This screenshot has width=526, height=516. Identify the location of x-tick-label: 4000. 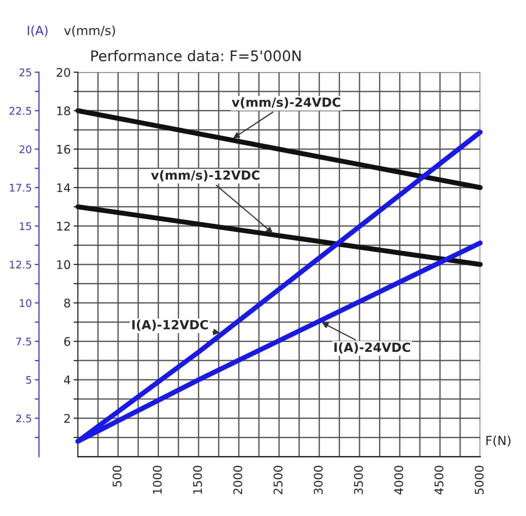
(399, 480).